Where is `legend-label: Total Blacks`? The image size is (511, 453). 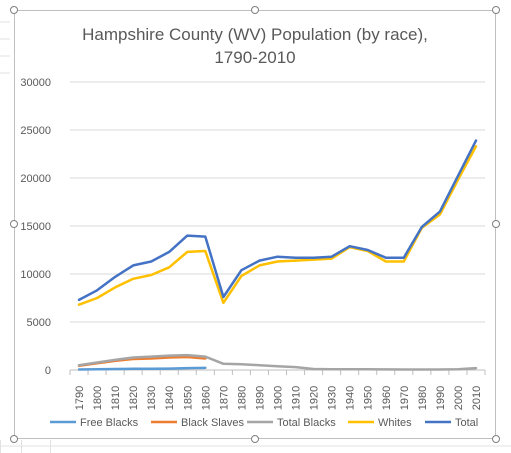 legend-label: Total Blacks is located at coordinates (306, 423).